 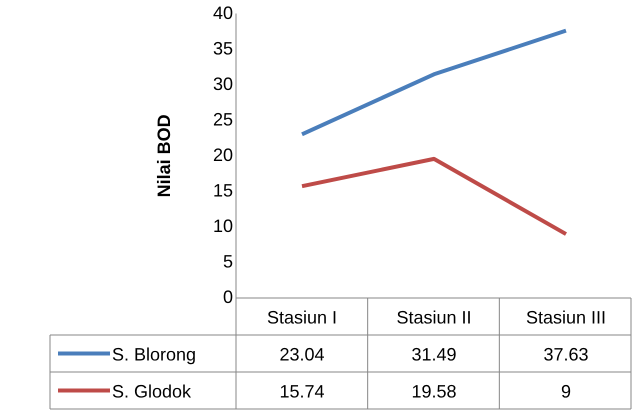 What do you see at coordinates (222, 119) in the screenshot?
I see `y-tick-label: 25` at bounding box center [222, 119].